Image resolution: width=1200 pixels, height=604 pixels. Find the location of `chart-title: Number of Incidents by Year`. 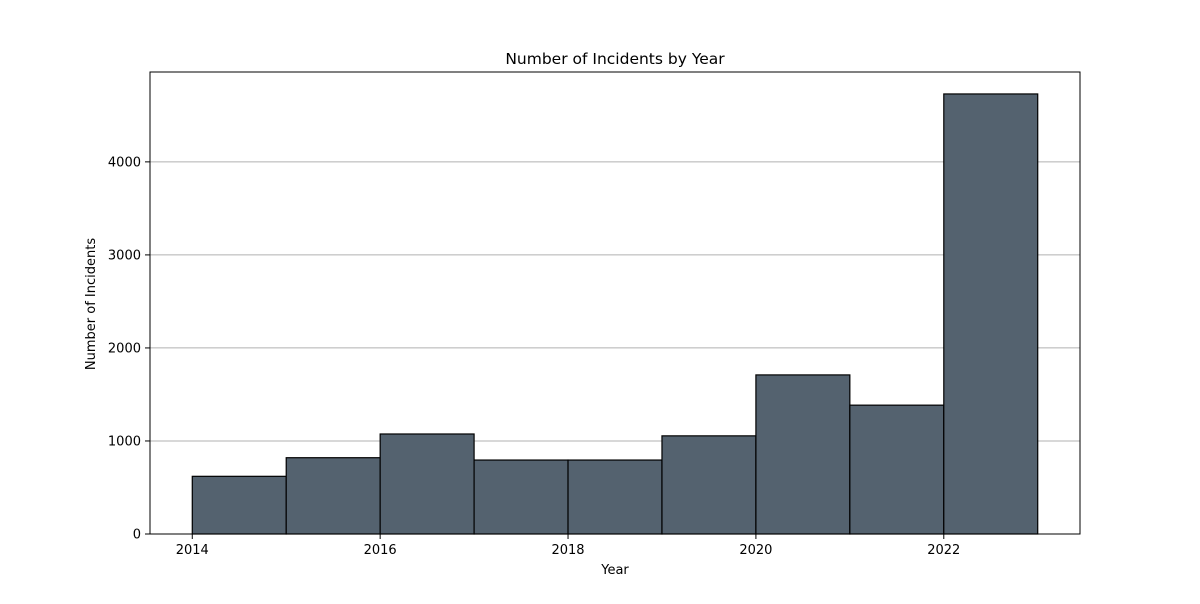

chart-title: Number of Incidents by Year is located at coordinates (615, 59).